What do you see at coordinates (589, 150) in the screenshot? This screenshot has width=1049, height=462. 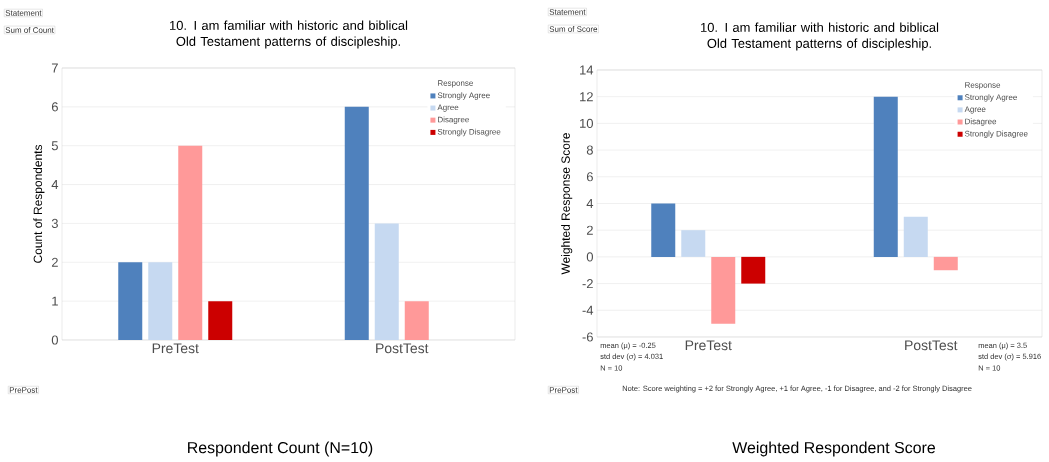 I see `y-tick-label: 8` at bounding box center [589, 150].